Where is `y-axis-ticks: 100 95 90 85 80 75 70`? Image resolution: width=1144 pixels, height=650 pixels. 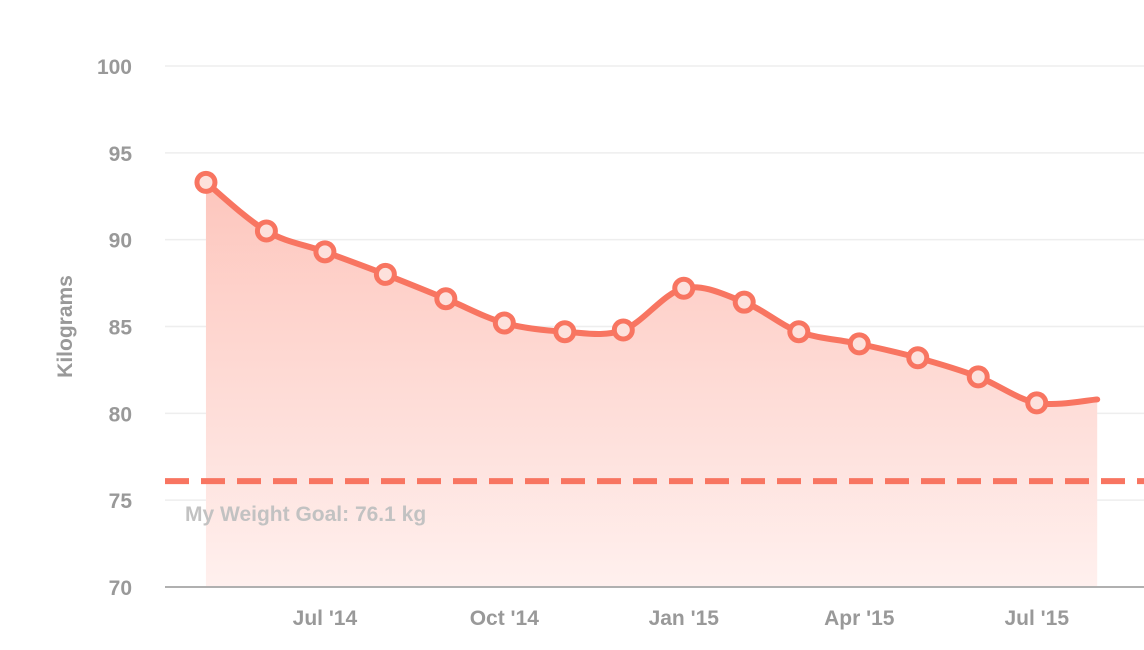
y-axis-ticks: 100 95 90 85 80 75 70 is located at coordinates (114, 328).